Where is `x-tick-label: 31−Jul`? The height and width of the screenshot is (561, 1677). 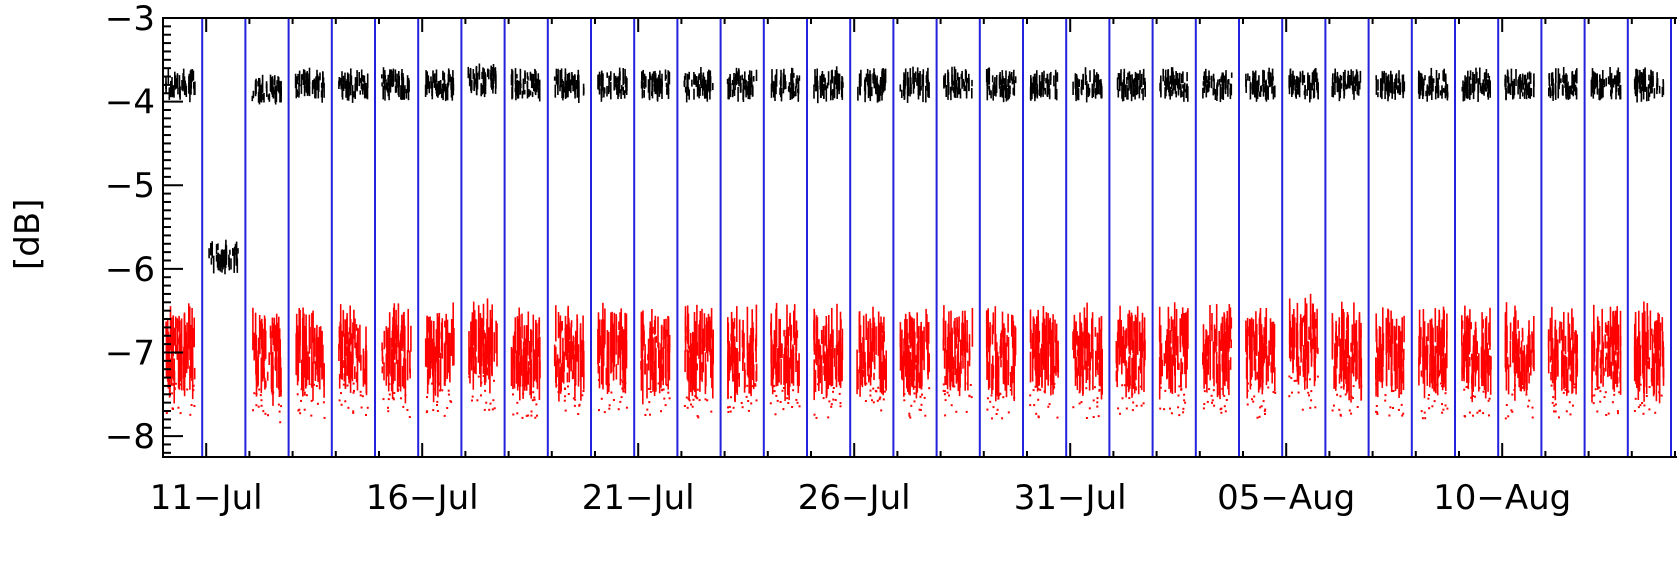
x-tick-label: 31−Jul is located at coordinates (1070, 498).